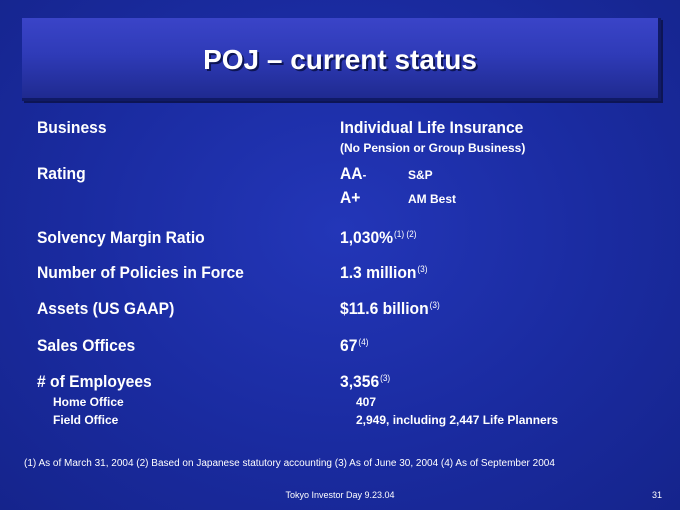  I want to click on employees-number: 3,356, so click(360, 381).